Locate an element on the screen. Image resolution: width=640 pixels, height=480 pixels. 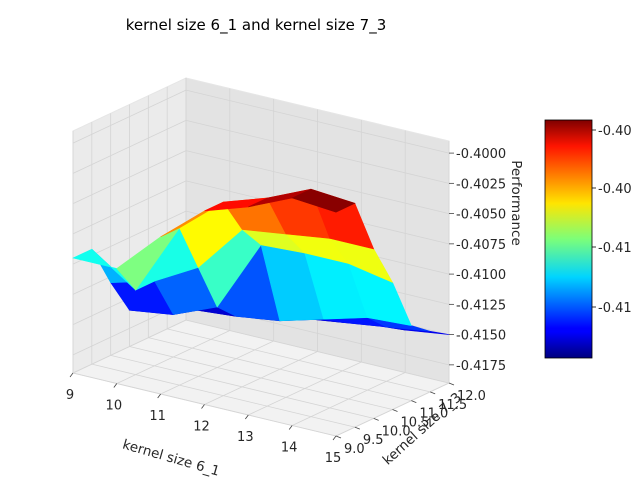
y-tick-label: 12.0 is located at coordinates (471, 396).